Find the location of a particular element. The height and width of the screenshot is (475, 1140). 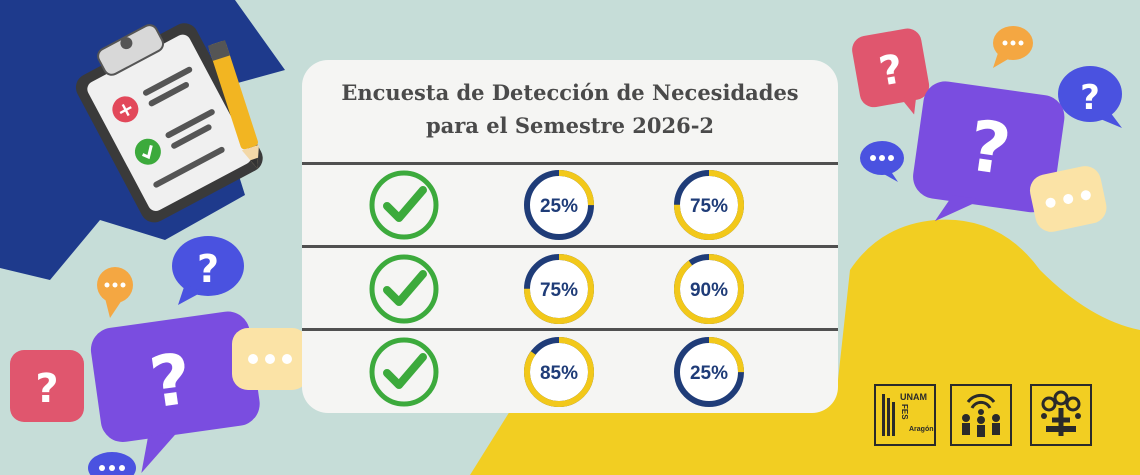

clipboard-icon: + is located at coordinates (169, 123).